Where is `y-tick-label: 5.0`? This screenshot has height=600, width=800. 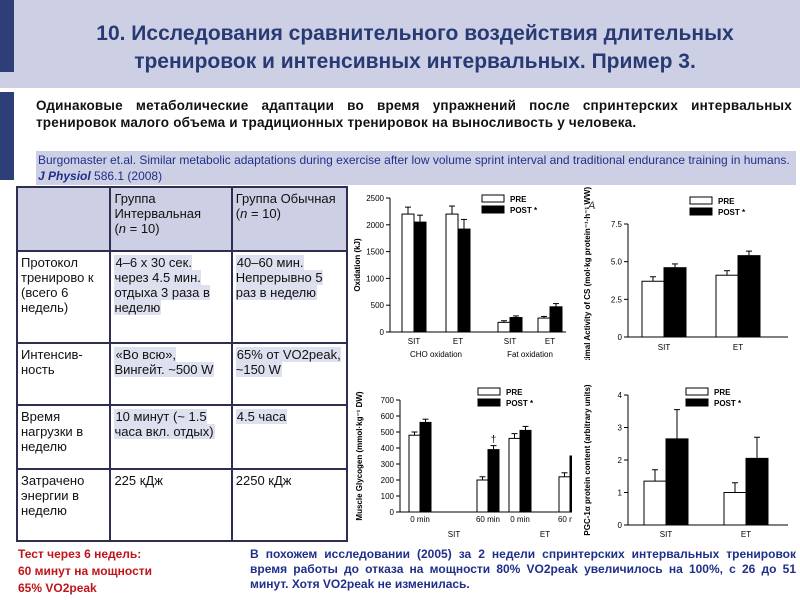 y-tick-label: 5.0 is located at coordinates (617, 262).